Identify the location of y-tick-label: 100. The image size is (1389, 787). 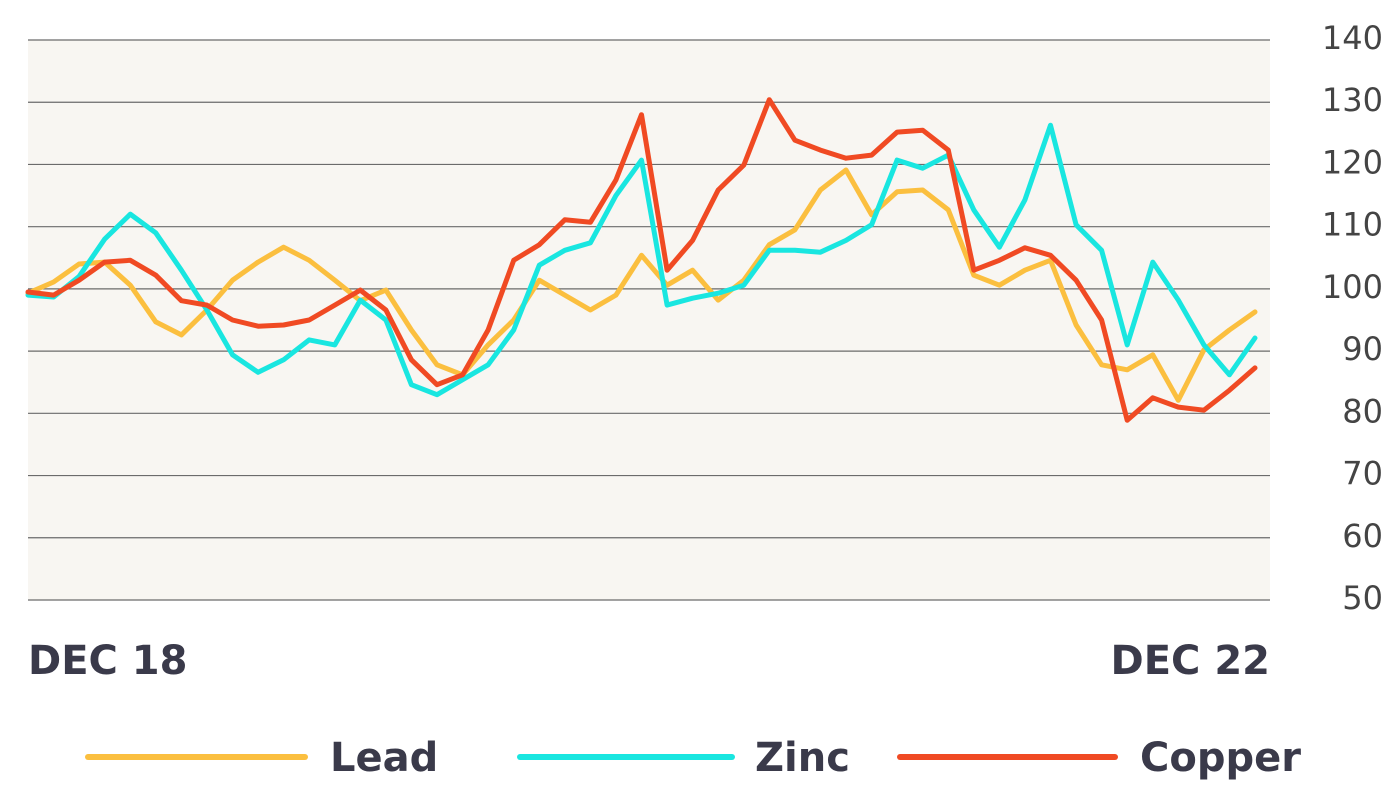
(1352, 287).